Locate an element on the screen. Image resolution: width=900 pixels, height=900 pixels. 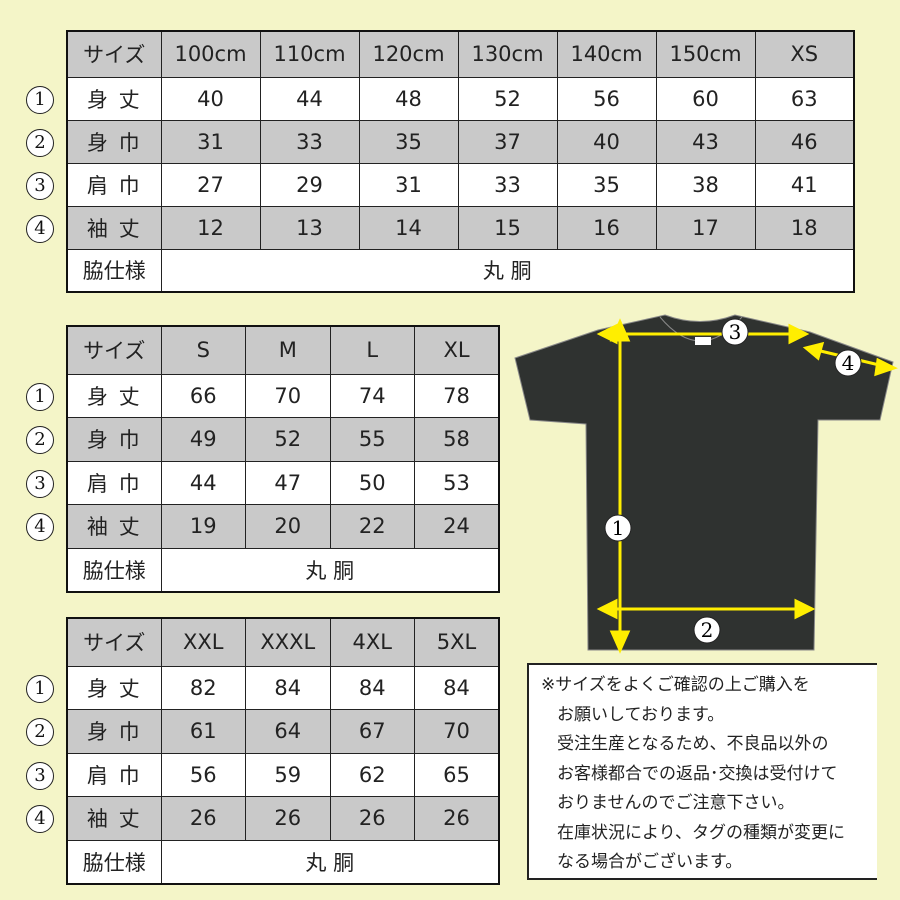
row-label: 肩 巾 is located at coordinates (114, 482).